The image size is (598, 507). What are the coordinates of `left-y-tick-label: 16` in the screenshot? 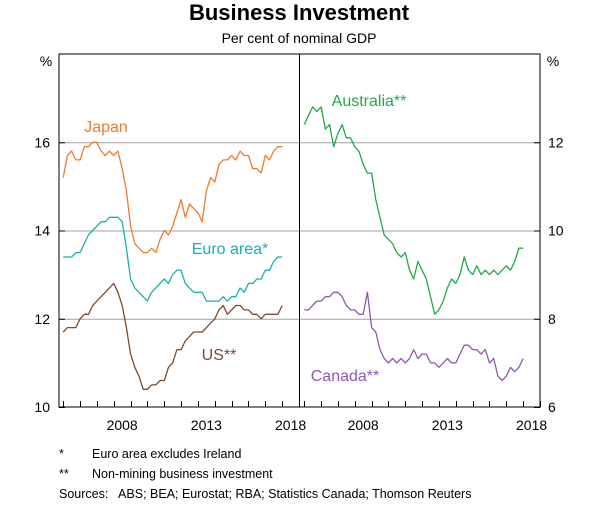 It's located at (42, 142).